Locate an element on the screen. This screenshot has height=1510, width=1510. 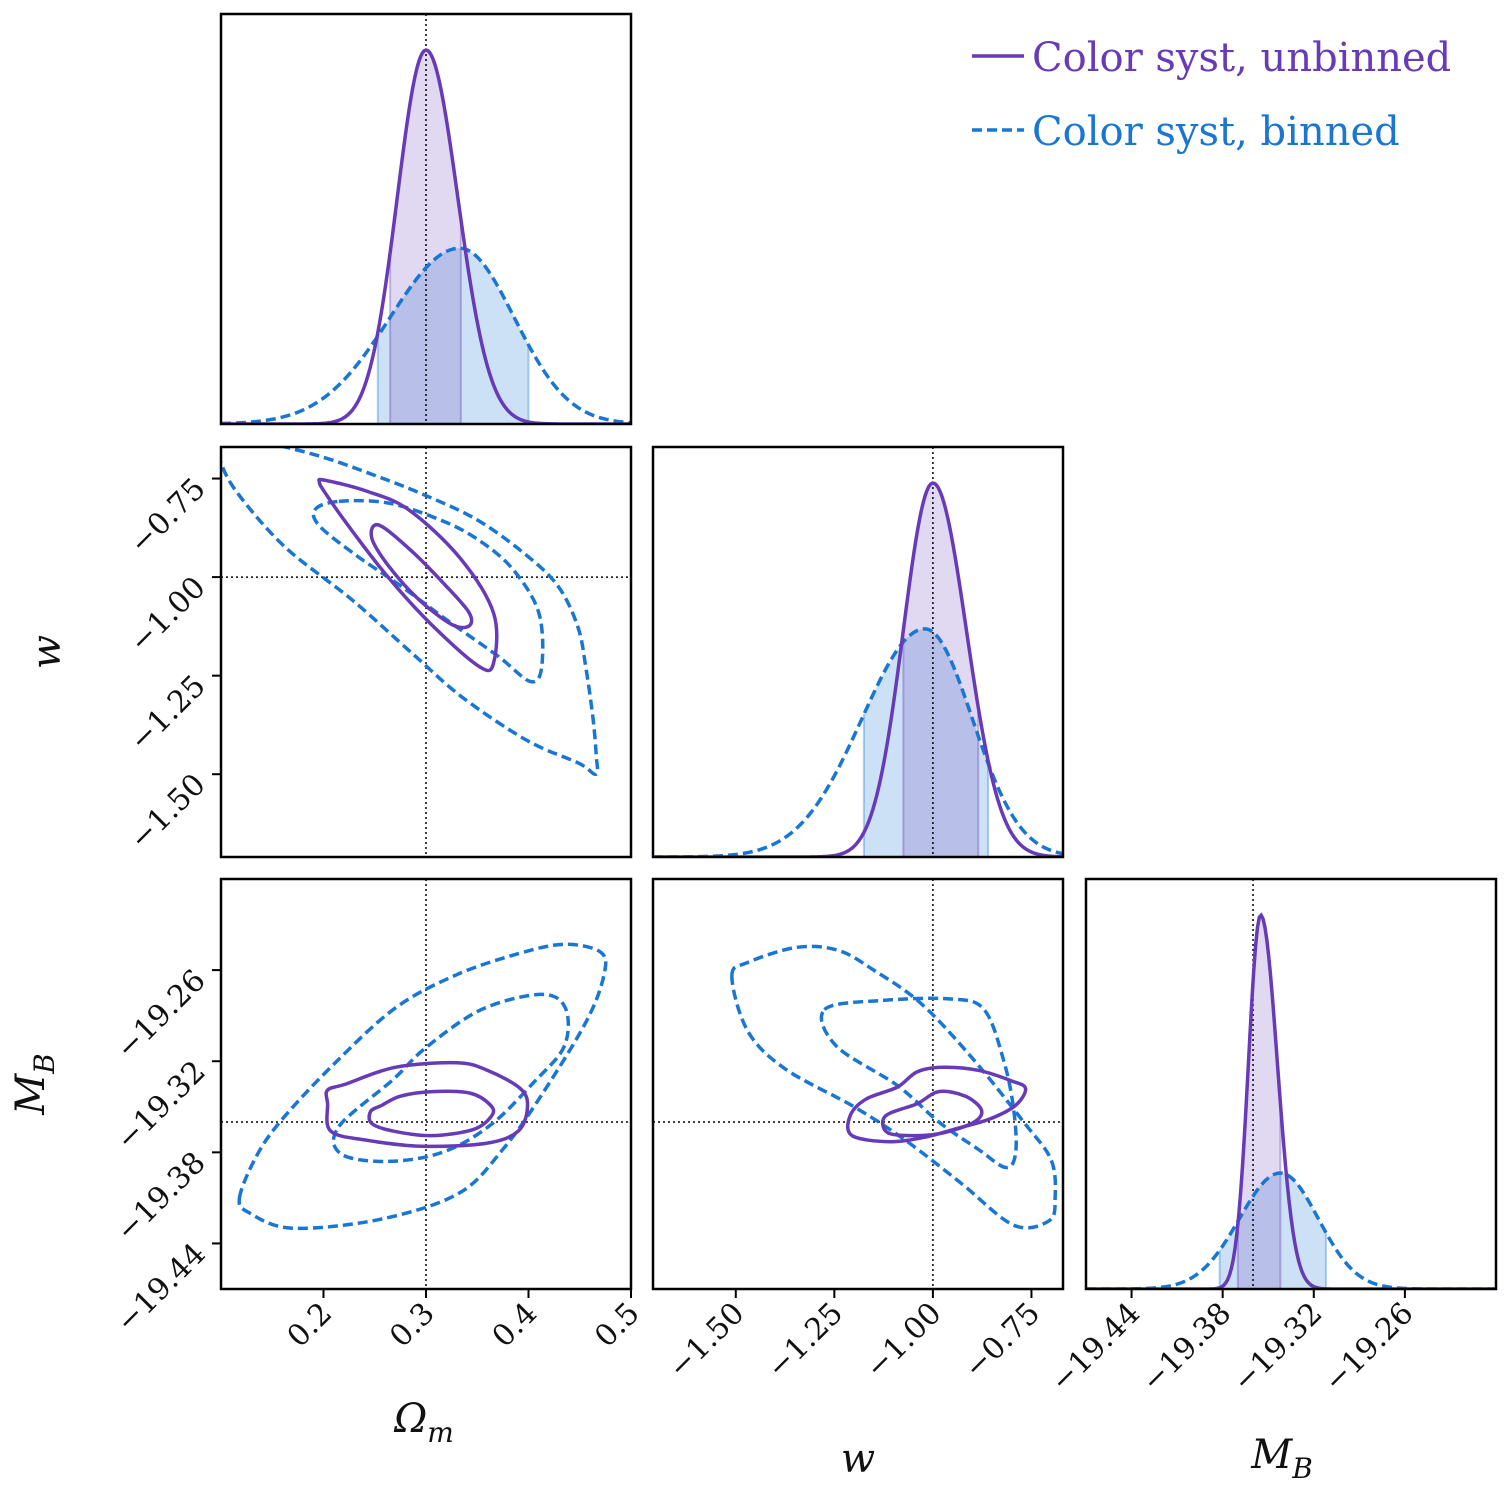
y-tick-label-mb: −19.38 is located at coordinates (160, 1196).